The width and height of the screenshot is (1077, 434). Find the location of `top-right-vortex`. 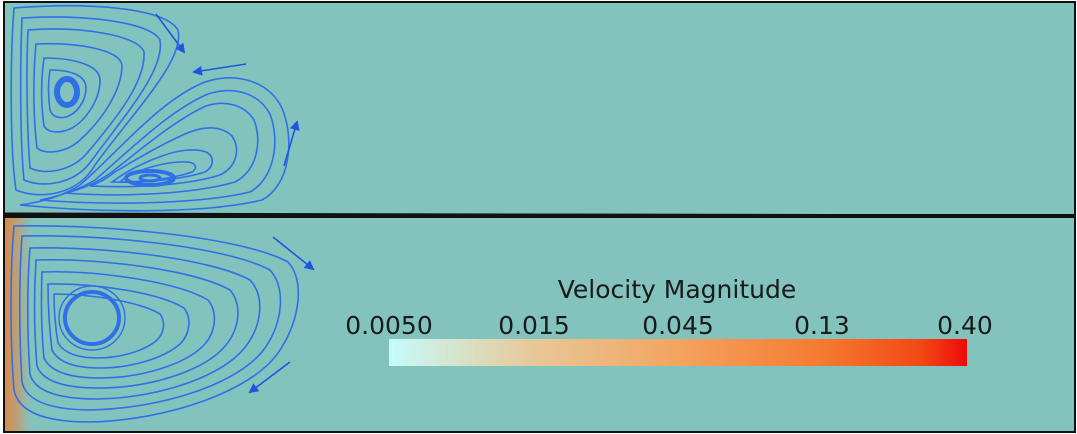

top-right-vortex is located at coordinates (154, 144).